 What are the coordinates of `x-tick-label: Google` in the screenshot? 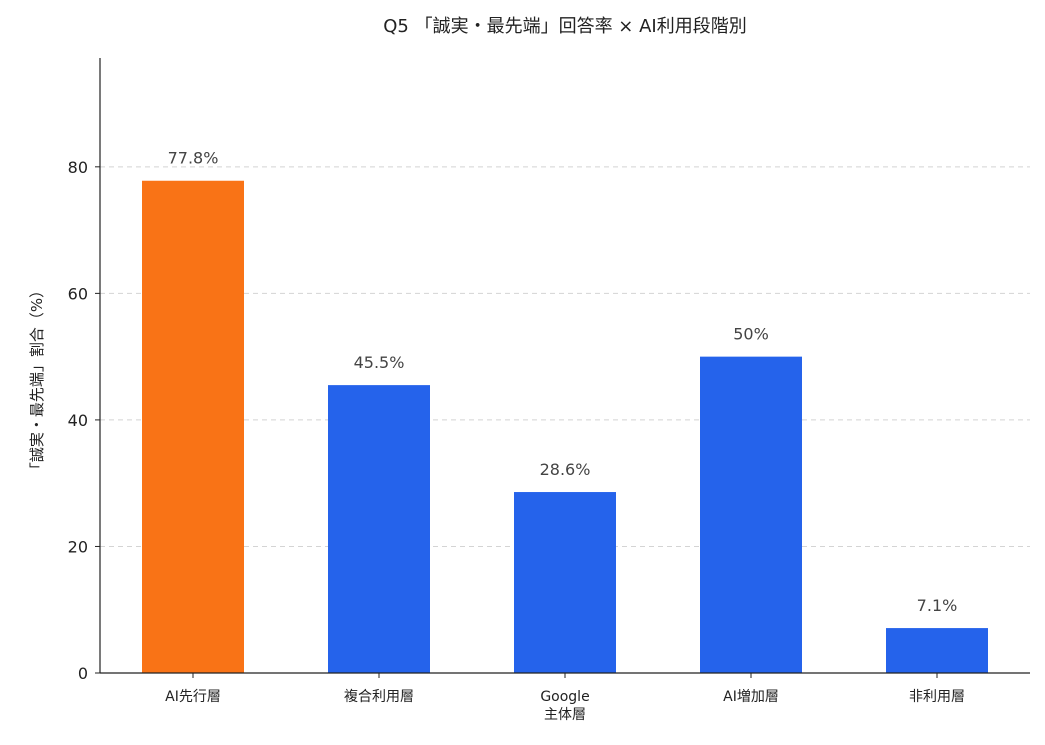 It's located at (564, 697).